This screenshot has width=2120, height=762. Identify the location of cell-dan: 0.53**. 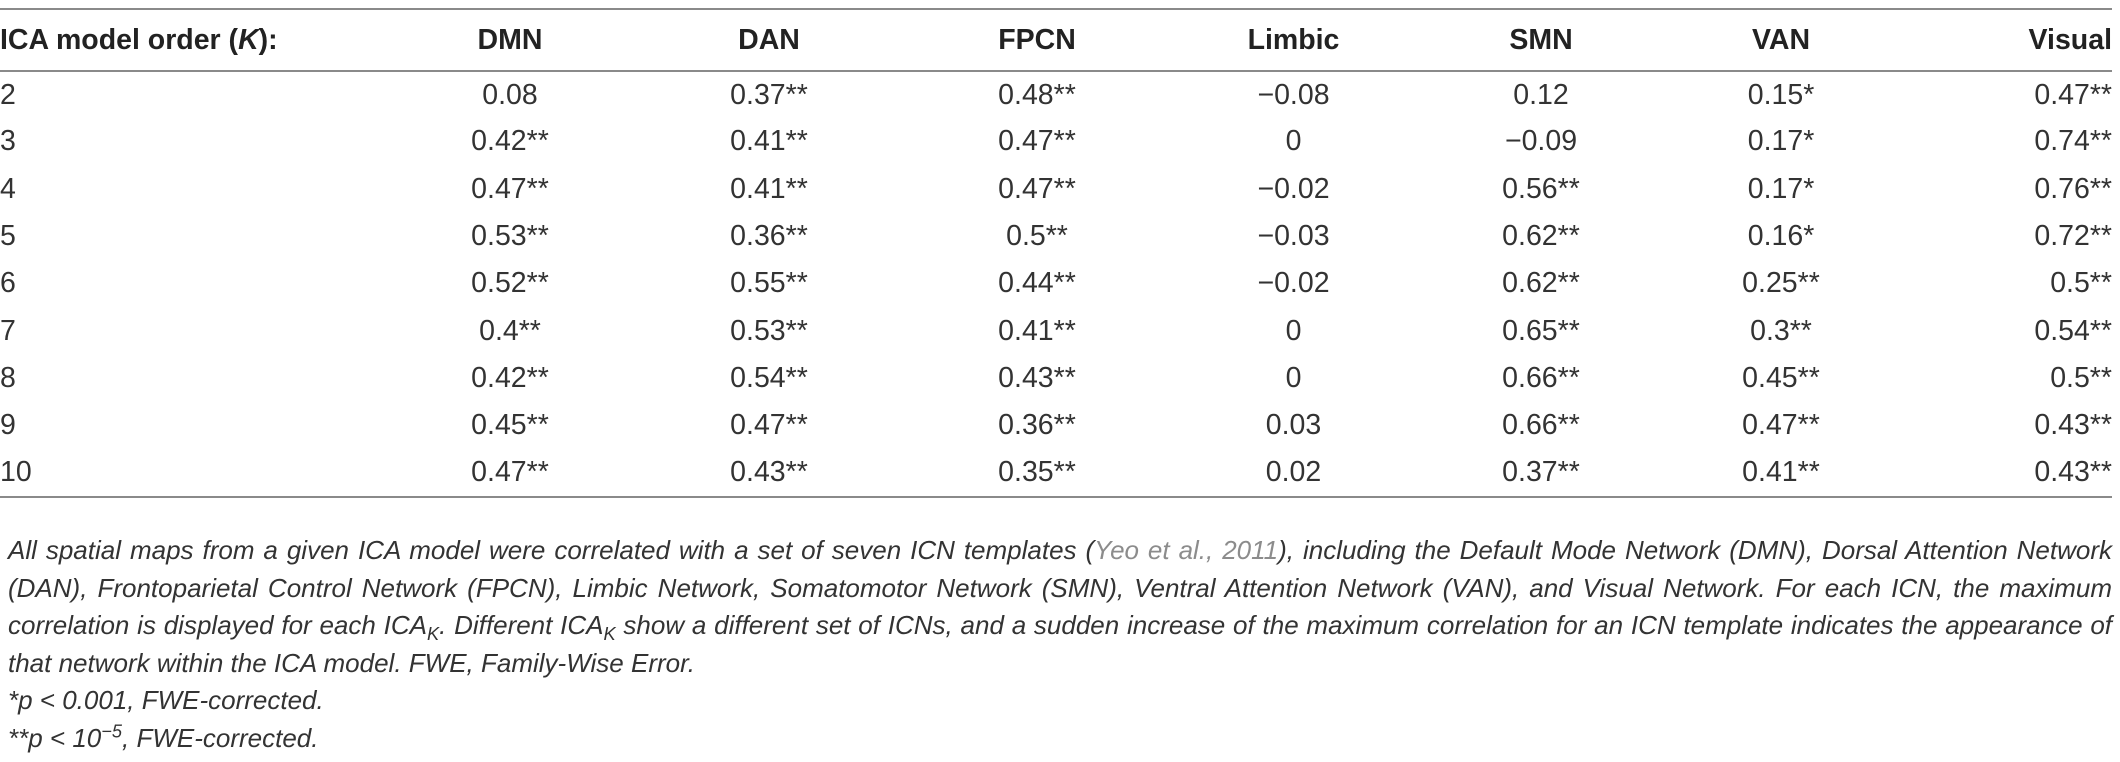
(769, 330).